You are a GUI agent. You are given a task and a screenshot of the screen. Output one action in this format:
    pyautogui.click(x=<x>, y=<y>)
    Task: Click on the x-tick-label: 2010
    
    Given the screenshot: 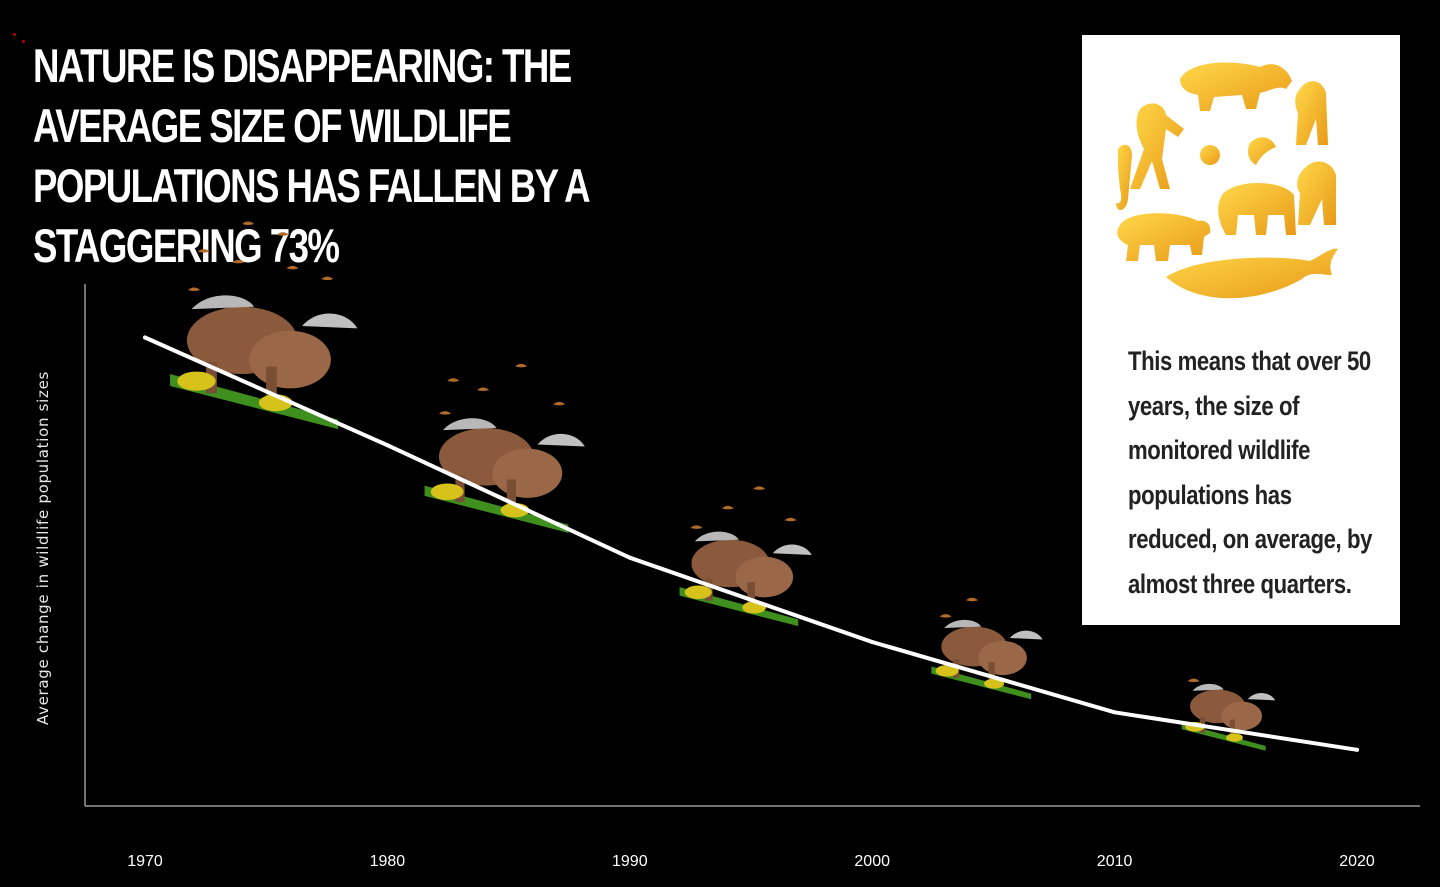 What is the action you would take?
    pyautogui.click(x=1115, y=861)
    